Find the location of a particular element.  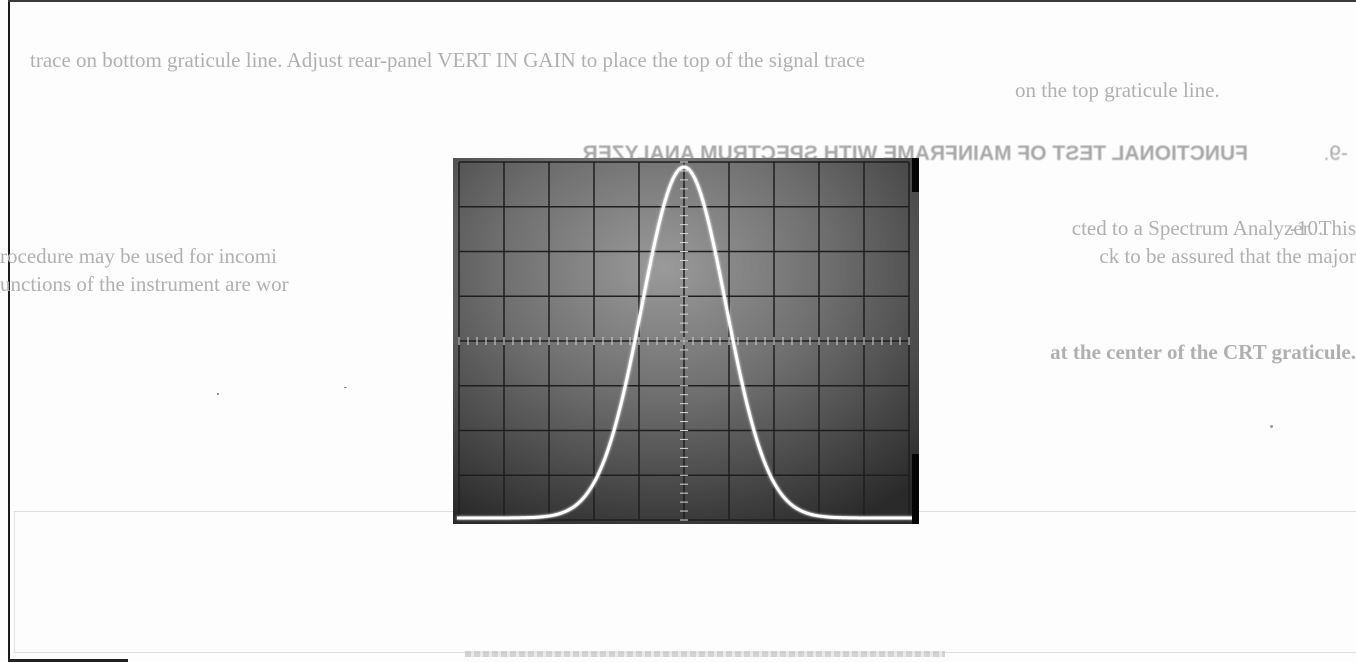

body-line-2: on the top graticule line. is located at coordinates (1117, 90).